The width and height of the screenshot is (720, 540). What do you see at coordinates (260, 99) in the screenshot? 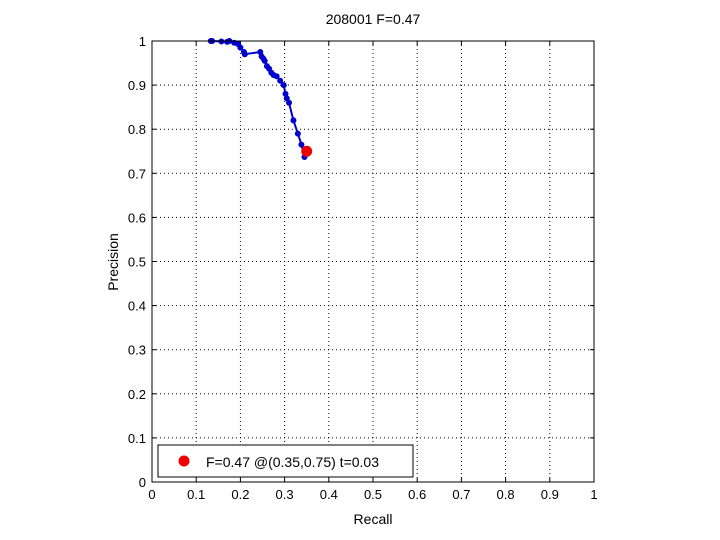
I see `series-layer` at bounding box center [260, 99].